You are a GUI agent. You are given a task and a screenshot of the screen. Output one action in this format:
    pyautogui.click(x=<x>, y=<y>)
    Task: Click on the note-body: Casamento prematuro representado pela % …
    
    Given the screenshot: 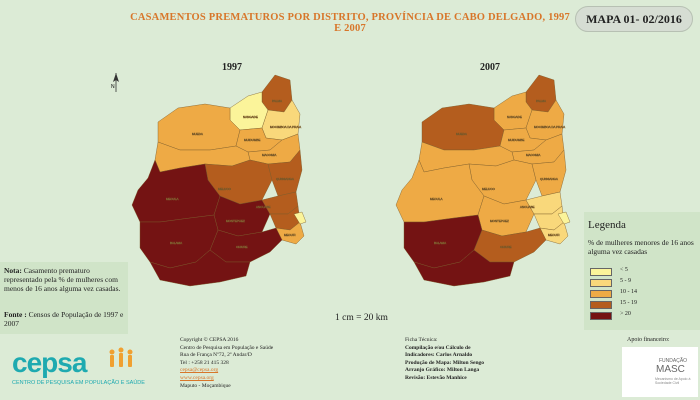 What is the action you would take?
    pyautogui.click(x=62, y=279)
    